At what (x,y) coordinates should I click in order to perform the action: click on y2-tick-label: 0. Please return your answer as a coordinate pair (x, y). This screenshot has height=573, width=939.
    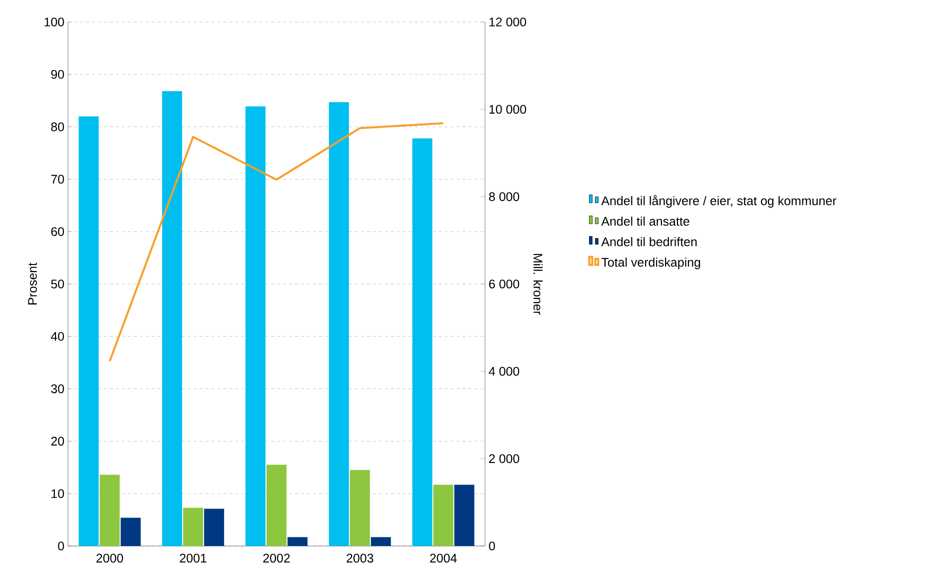
    Looking at the image, I should click on (492, 546).